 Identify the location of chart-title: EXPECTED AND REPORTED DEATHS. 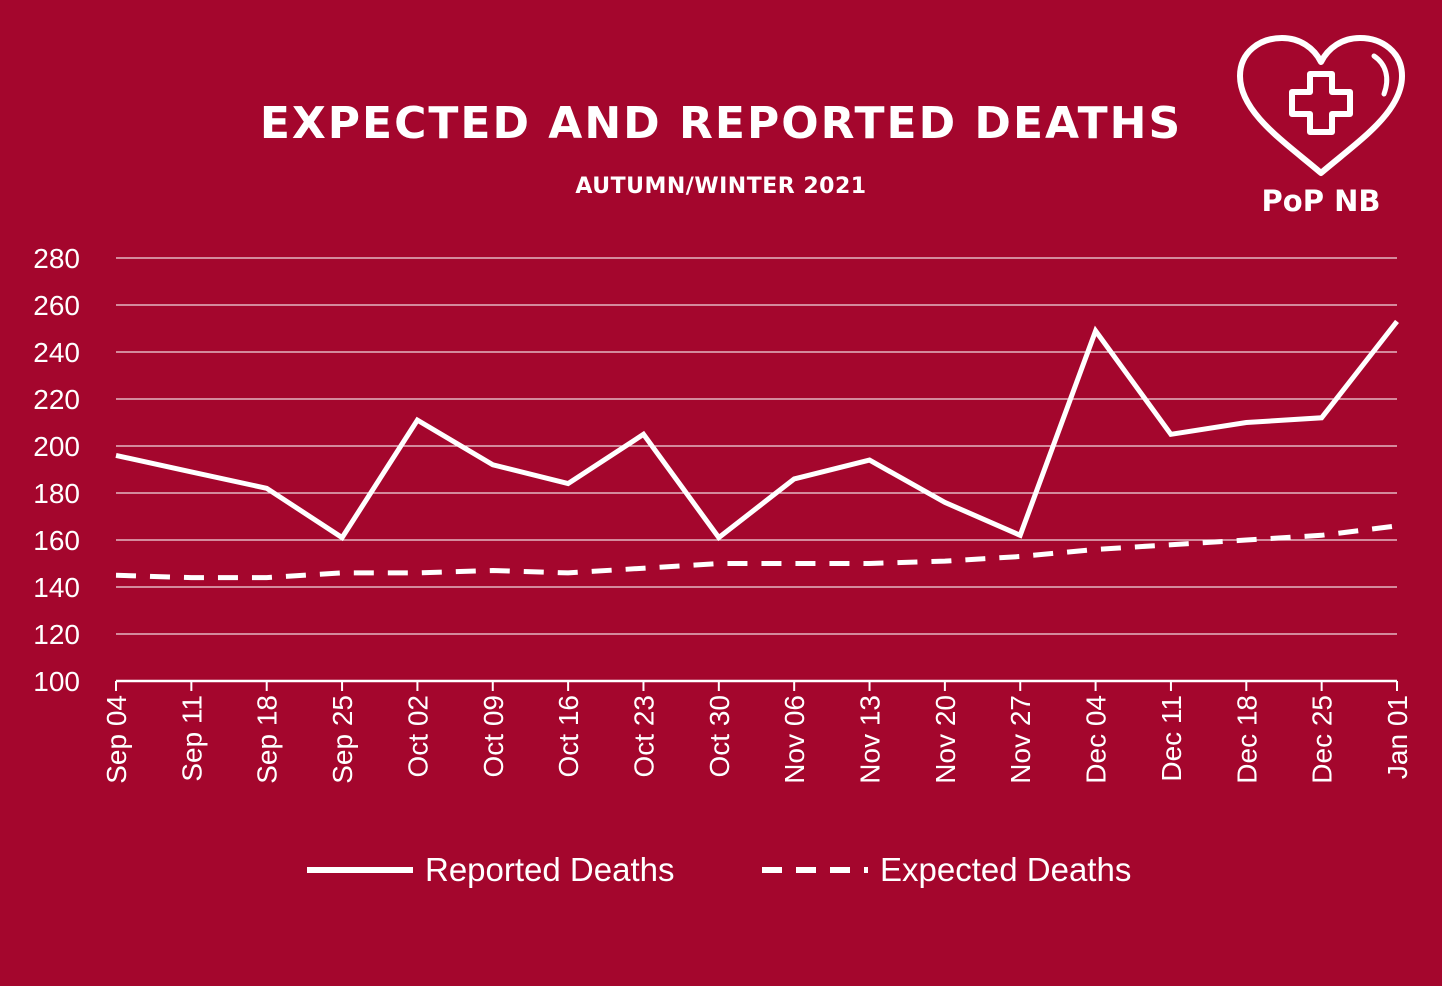
(721, 123).